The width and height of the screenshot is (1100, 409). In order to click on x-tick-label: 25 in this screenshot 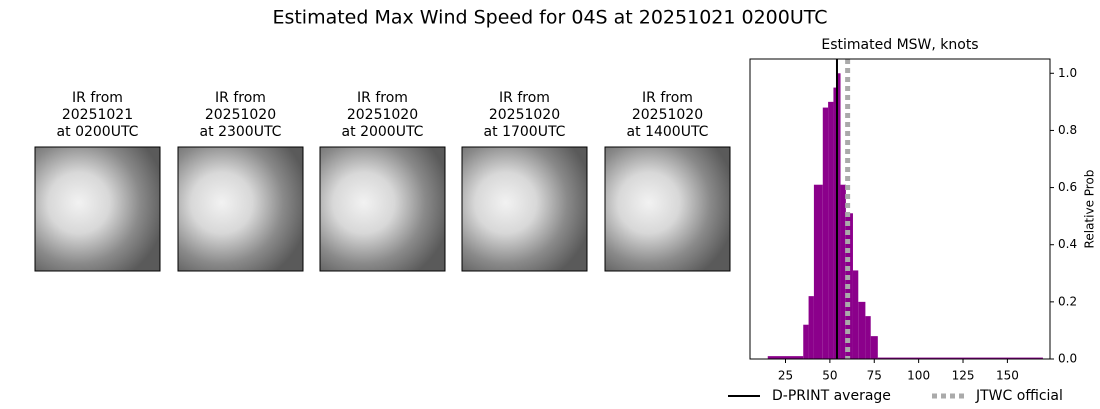, I will do `click(785, 376)`.